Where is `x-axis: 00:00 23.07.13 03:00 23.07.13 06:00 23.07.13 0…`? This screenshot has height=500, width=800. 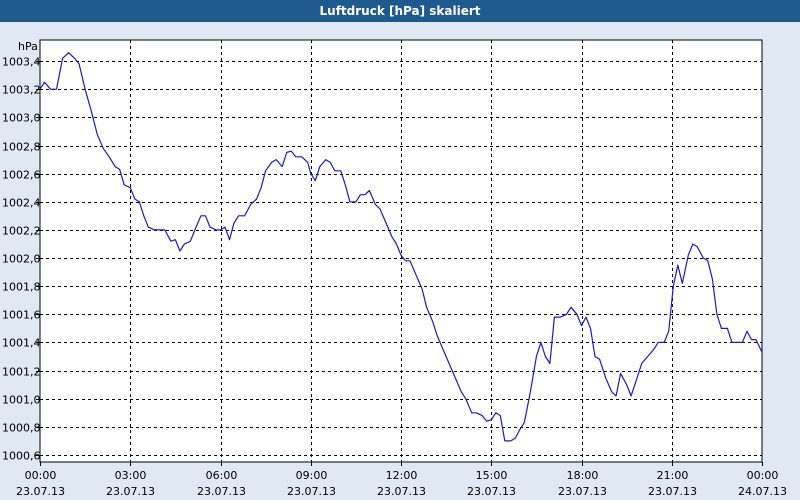
x-axis: 00:00 23.07.13 03:00 23.07.13 06:00 23.07.13 0… is located at coordinates (401, 480).